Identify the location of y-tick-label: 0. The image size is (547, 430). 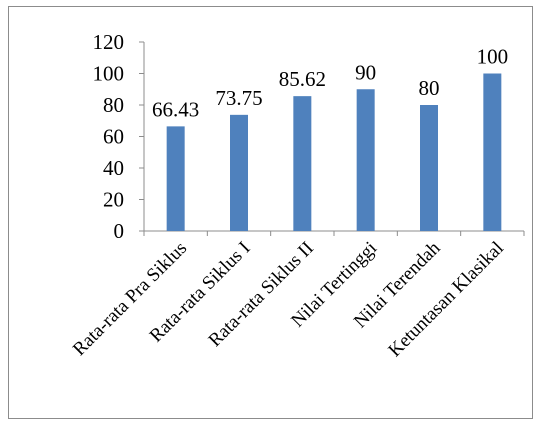
(119, 231).